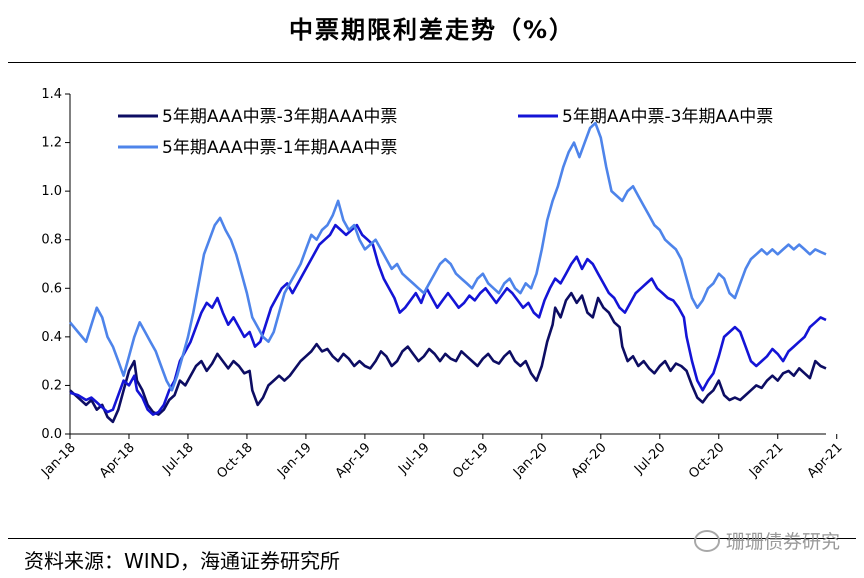 The height and width of the screenshot is (578, 864). Describe the element at coordinates (51, 434) in the screenshot. I see `y-tick-label: 0.0` at that location.